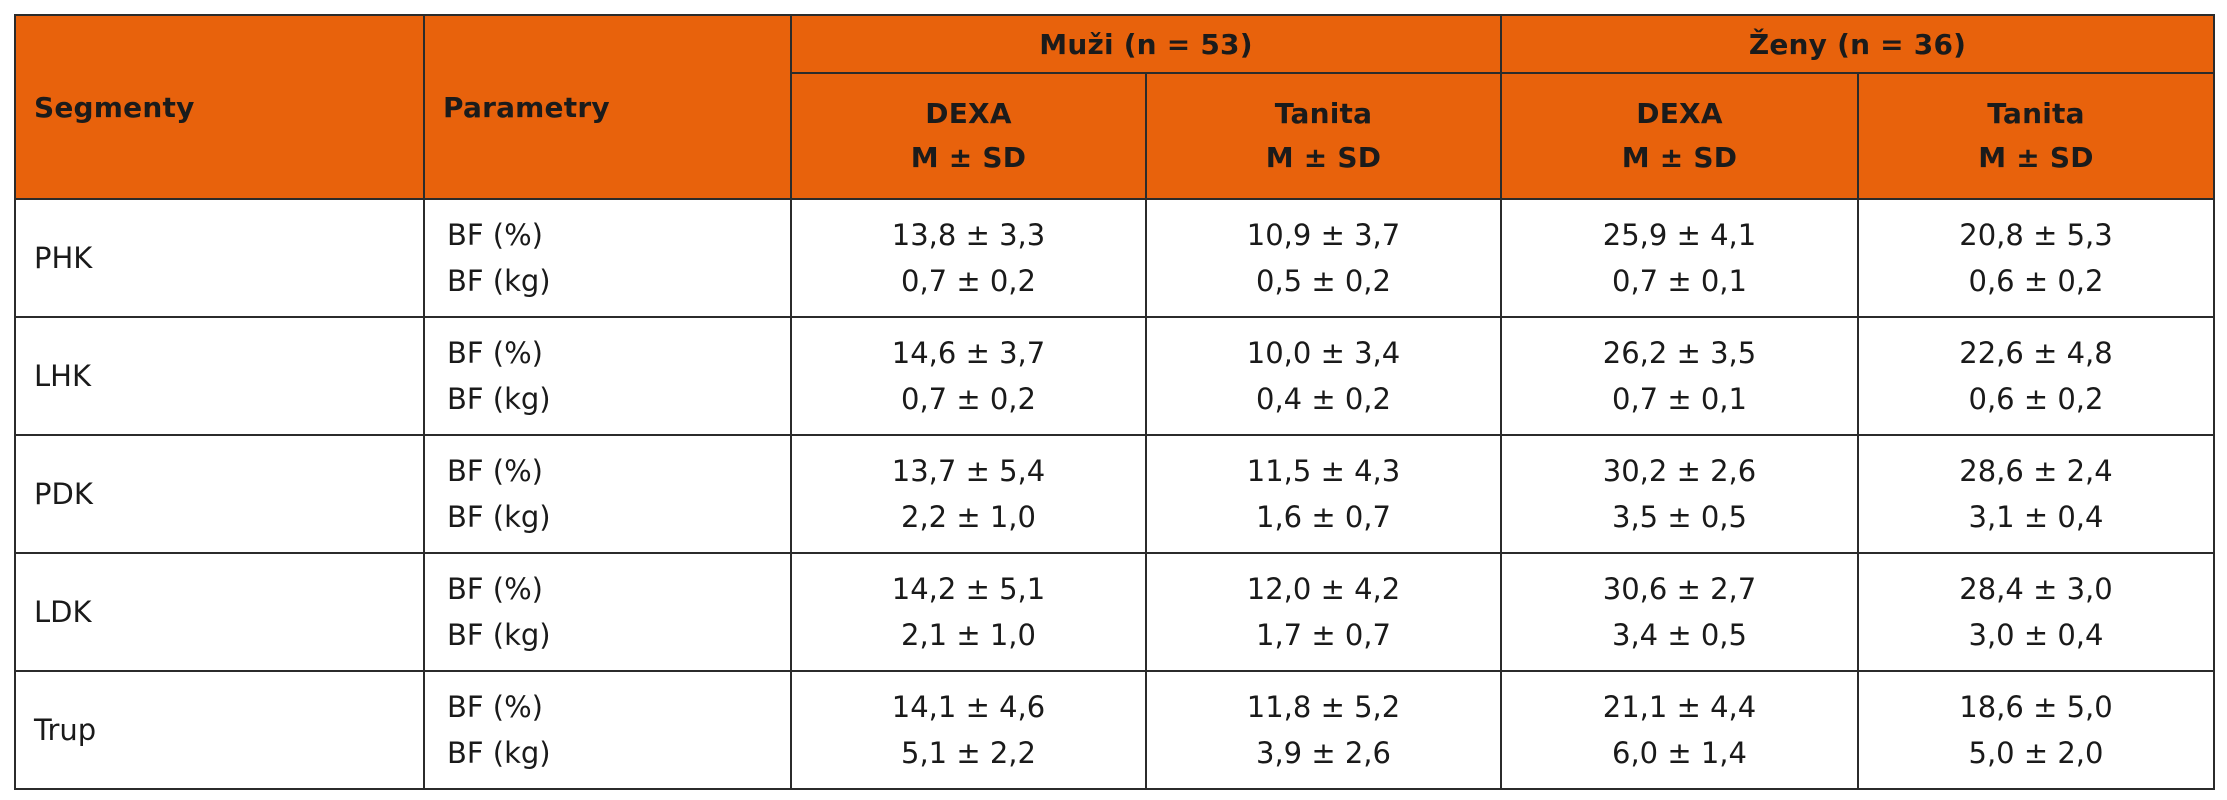 Image resolution: width=2227 pixels, height=800 pixels. What do you see at coordinates (1679, 235) in the screenshot?
I see `value-percent: 25,9 ± 4,1` at bounding box center [1679, 235].